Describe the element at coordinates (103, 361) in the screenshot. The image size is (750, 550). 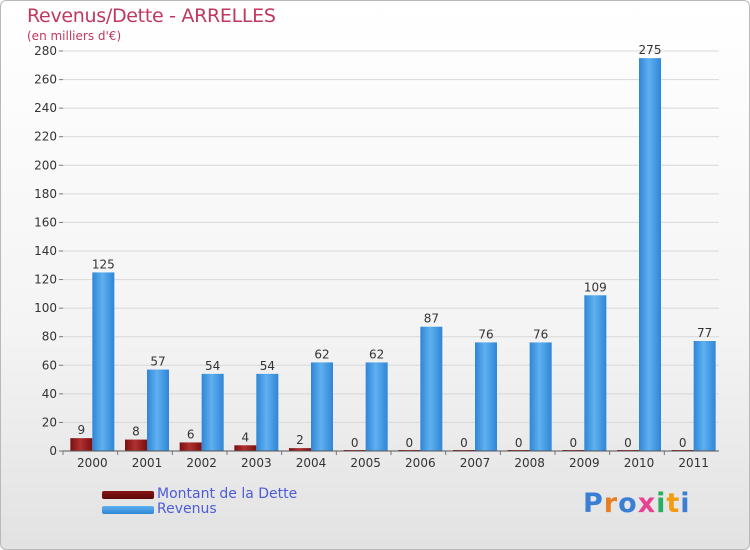
I see `bar-revenue-2000` at that location.